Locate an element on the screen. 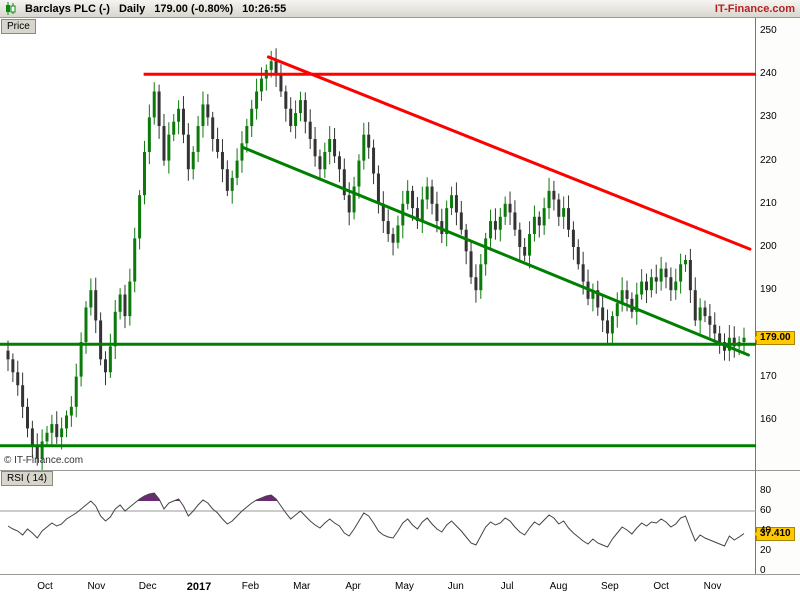 The width and height of the screenshot is (800, 600). x-axis-label: Aug is located at coordinates (558, 586).